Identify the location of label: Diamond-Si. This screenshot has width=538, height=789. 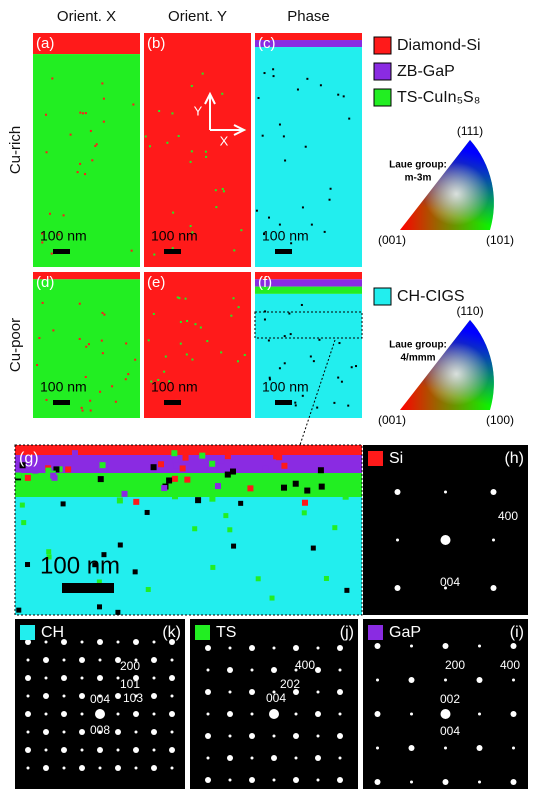
(439, 45).